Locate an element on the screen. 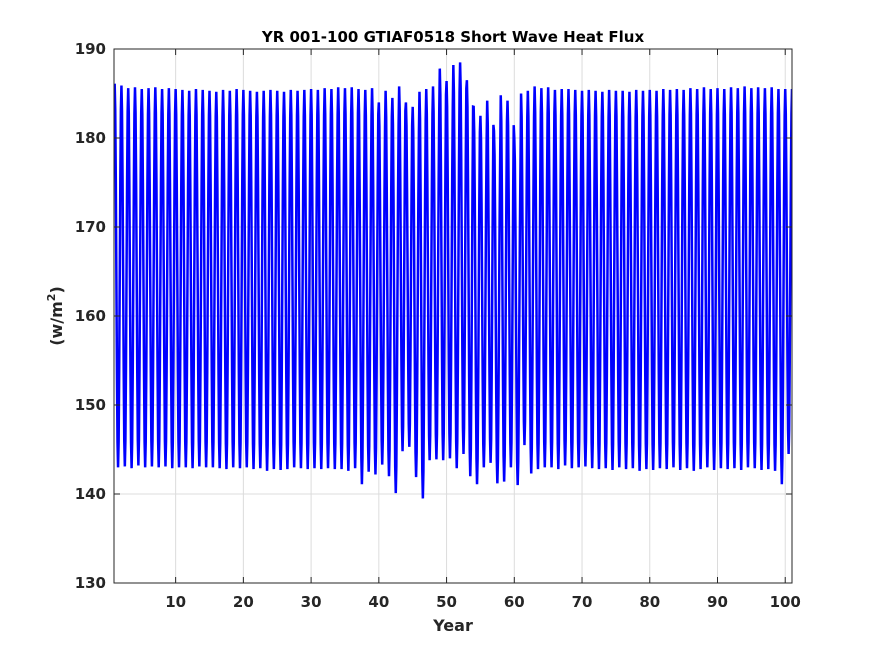 This screenshot has width=875, height=656. x-tick-label: 60 is located at coordinates (514, 602).